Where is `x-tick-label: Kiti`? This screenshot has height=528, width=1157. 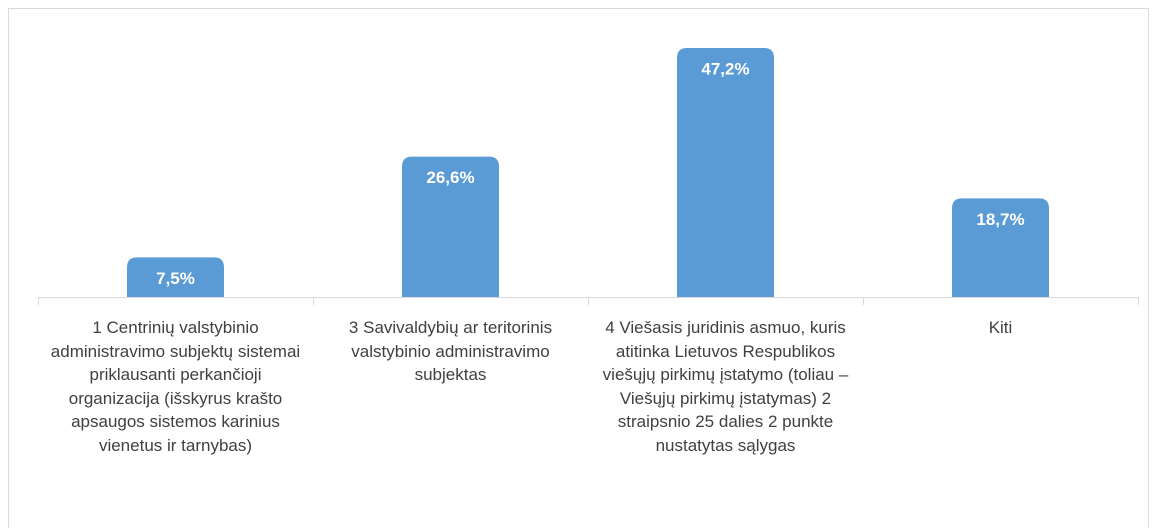 x-tick-label: Kiti is located at coordinates (1000, 327).